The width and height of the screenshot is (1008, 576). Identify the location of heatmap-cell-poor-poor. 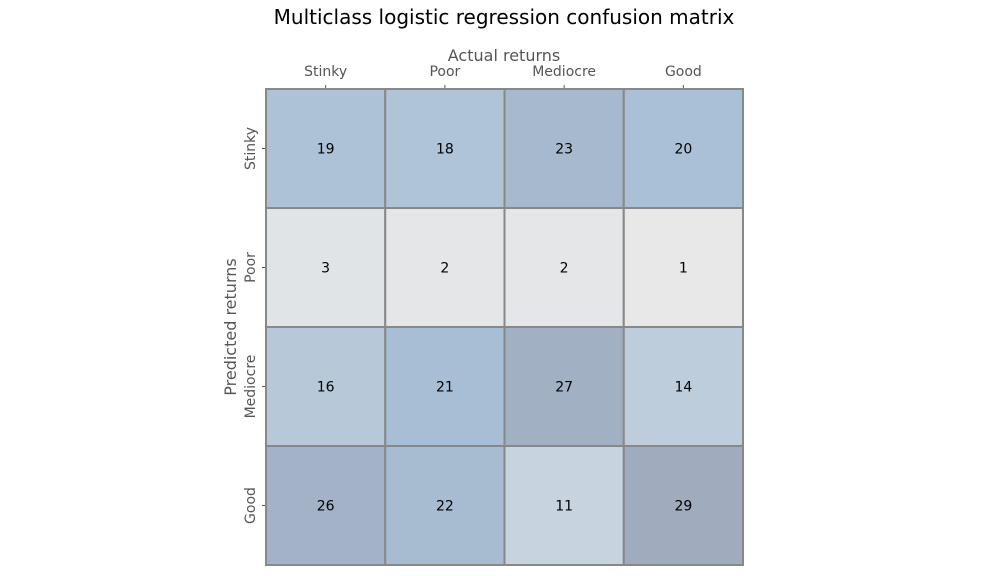
(445, 267).